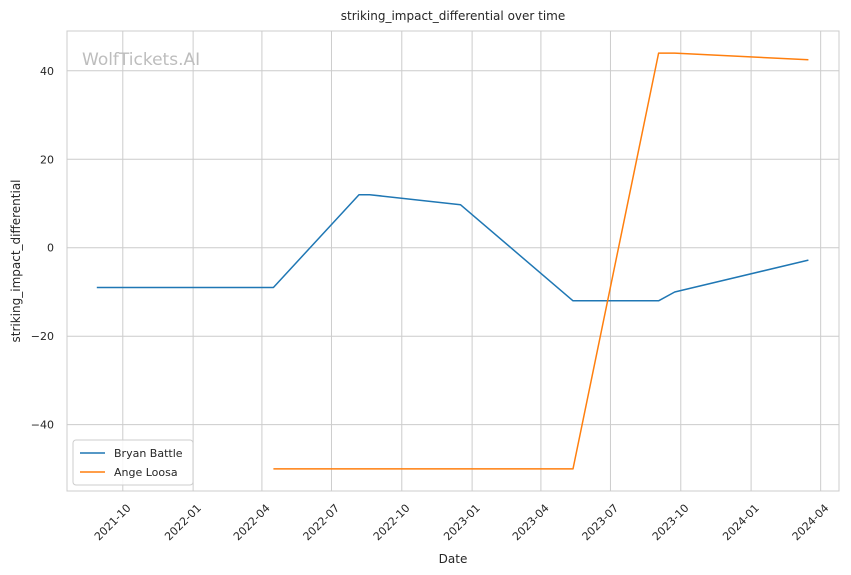 The image size is (851, 575). What do you see at coordinates (141, 60) in the screenshot?
I see `watermark: WolfTickets.AI` at bounding box center [141, 60].